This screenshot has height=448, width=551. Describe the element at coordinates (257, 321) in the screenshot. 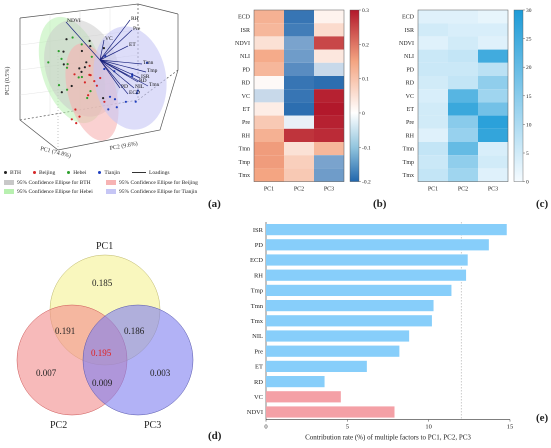

I see `bar-category-label: Tmx` at that location.